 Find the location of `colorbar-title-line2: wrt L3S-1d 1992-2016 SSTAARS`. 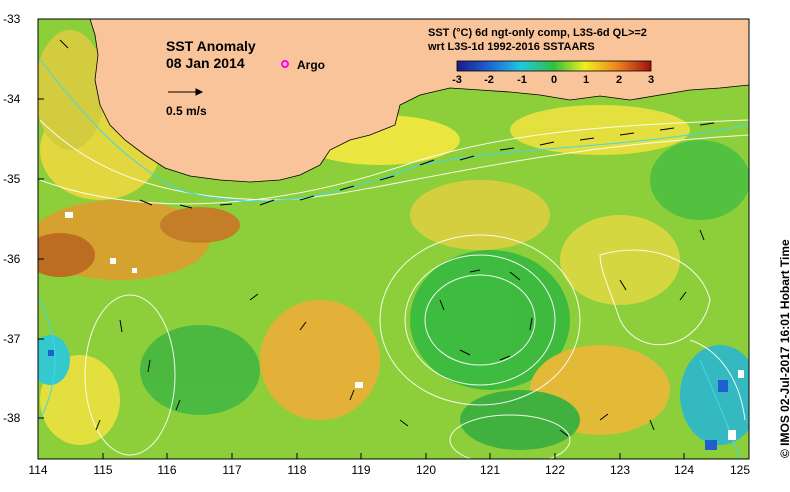

colorbar-title-line2: wrt L3S-1d 1992-2016 SSTAARS is located at coordinates (511, 47).